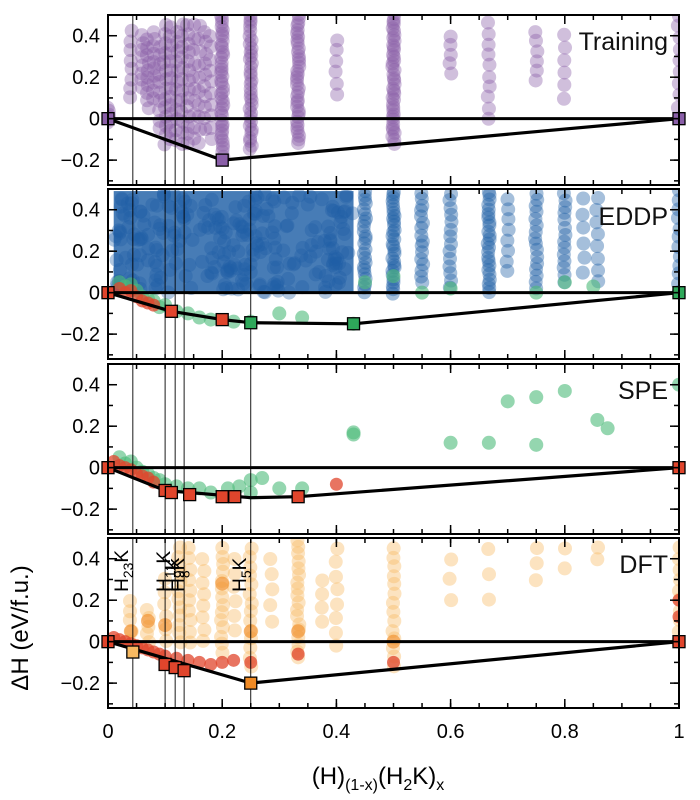  What do you see at coordinates (179, 563) in the screenshot?
I see `phase-label-tail: K` at bounding box center [179, 563].